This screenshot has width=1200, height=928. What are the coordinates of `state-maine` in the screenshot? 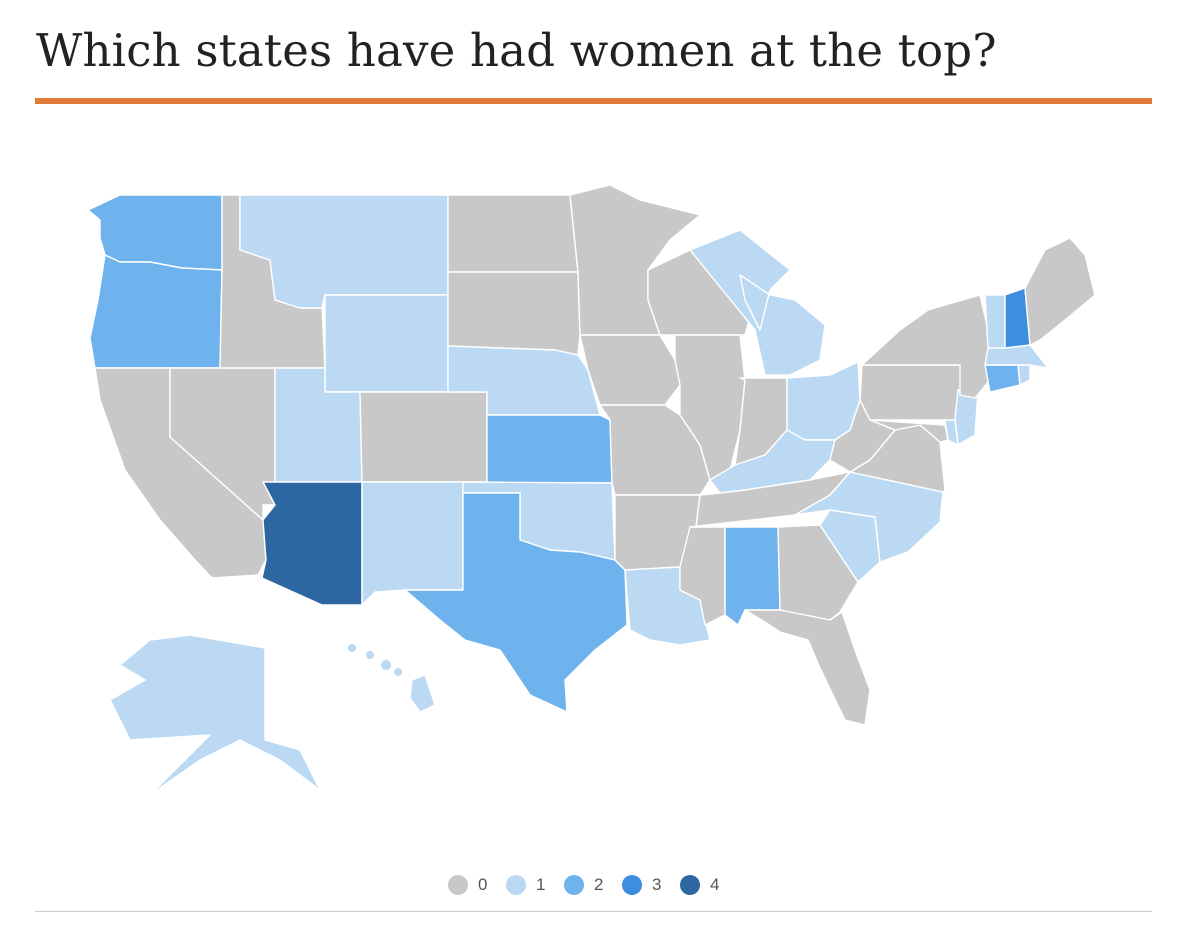 It's located at (1060, 291).